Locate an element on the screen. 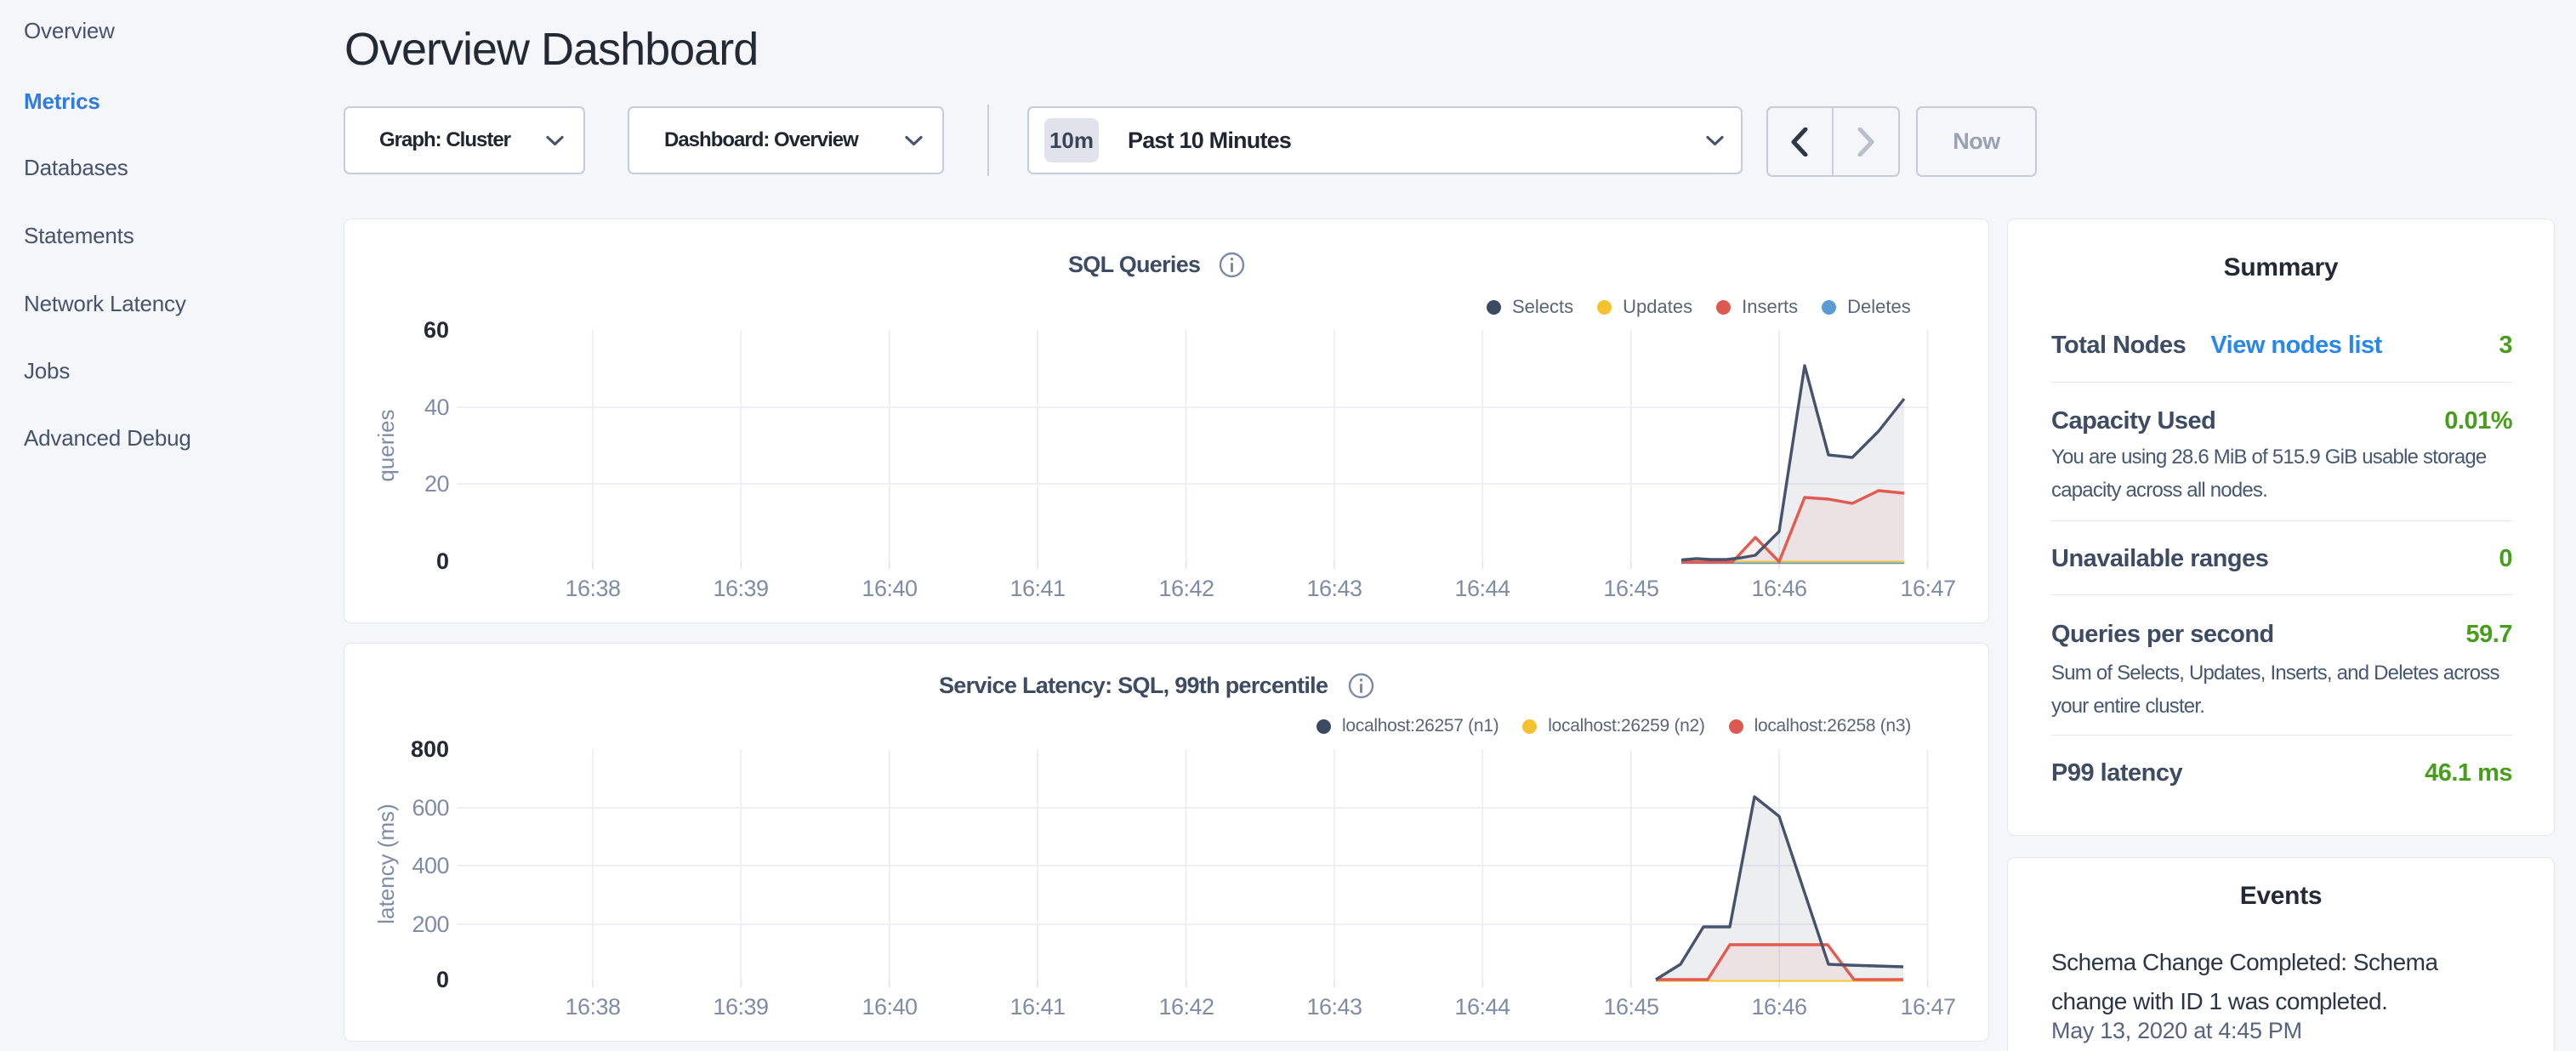  svg-text: 800 is located at coordinates (430, 749).